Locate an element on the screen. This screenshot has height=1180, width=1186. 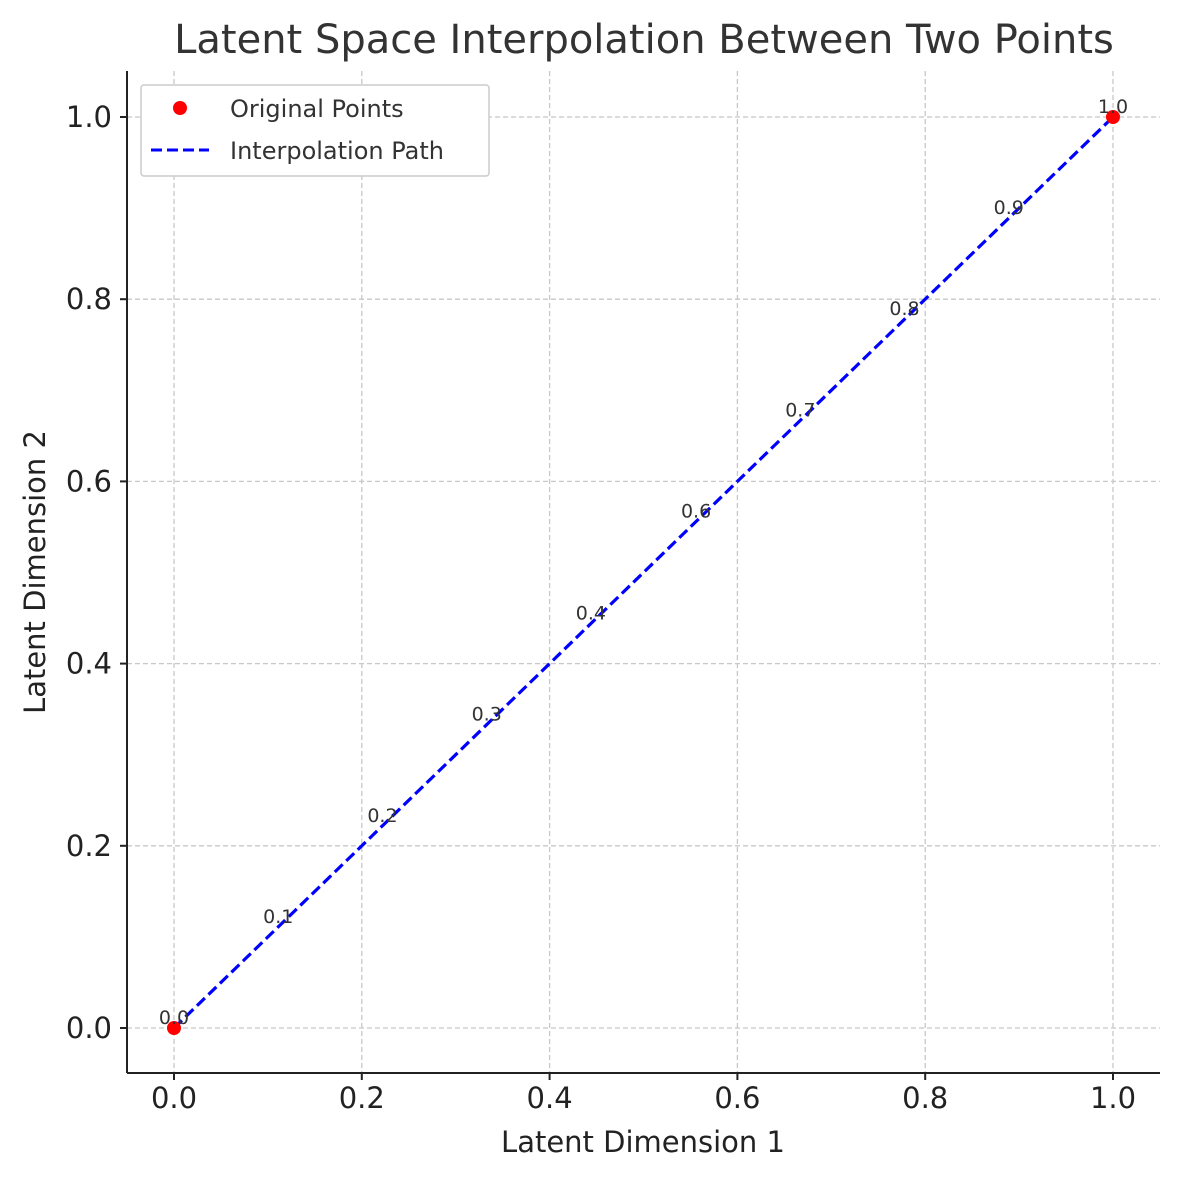
y-tick-label: 0.4 is located at coordinates (89, 664).